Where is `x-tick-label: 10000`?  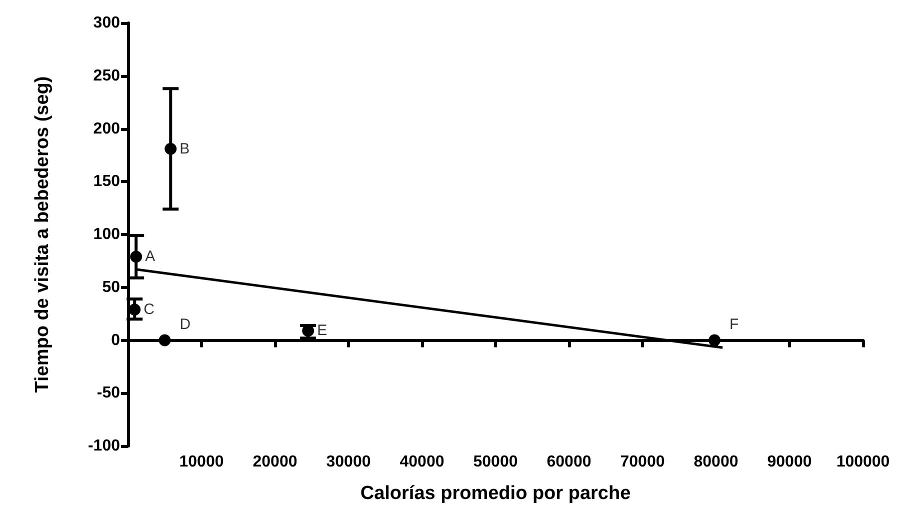 x-tick-label: 10000 is located at coordinates (201, 462).